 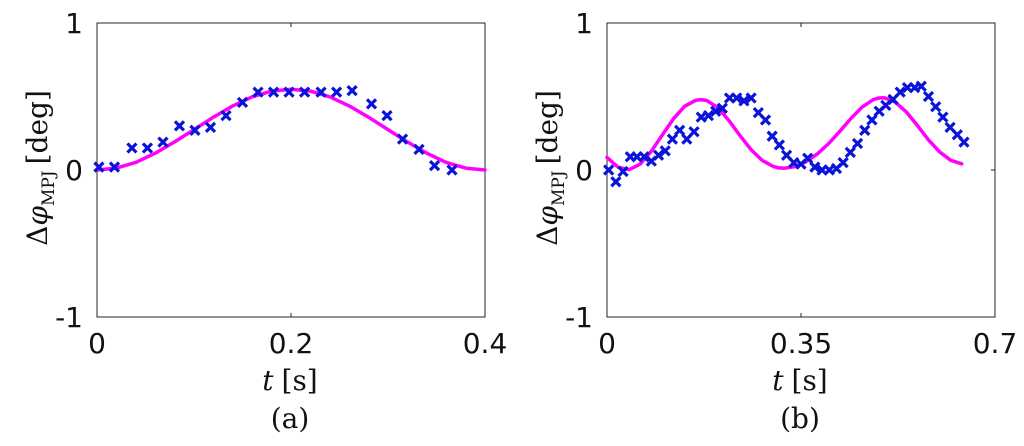 I want to click on panel-b-ytick-label: 0, so click(x=584, y=170).